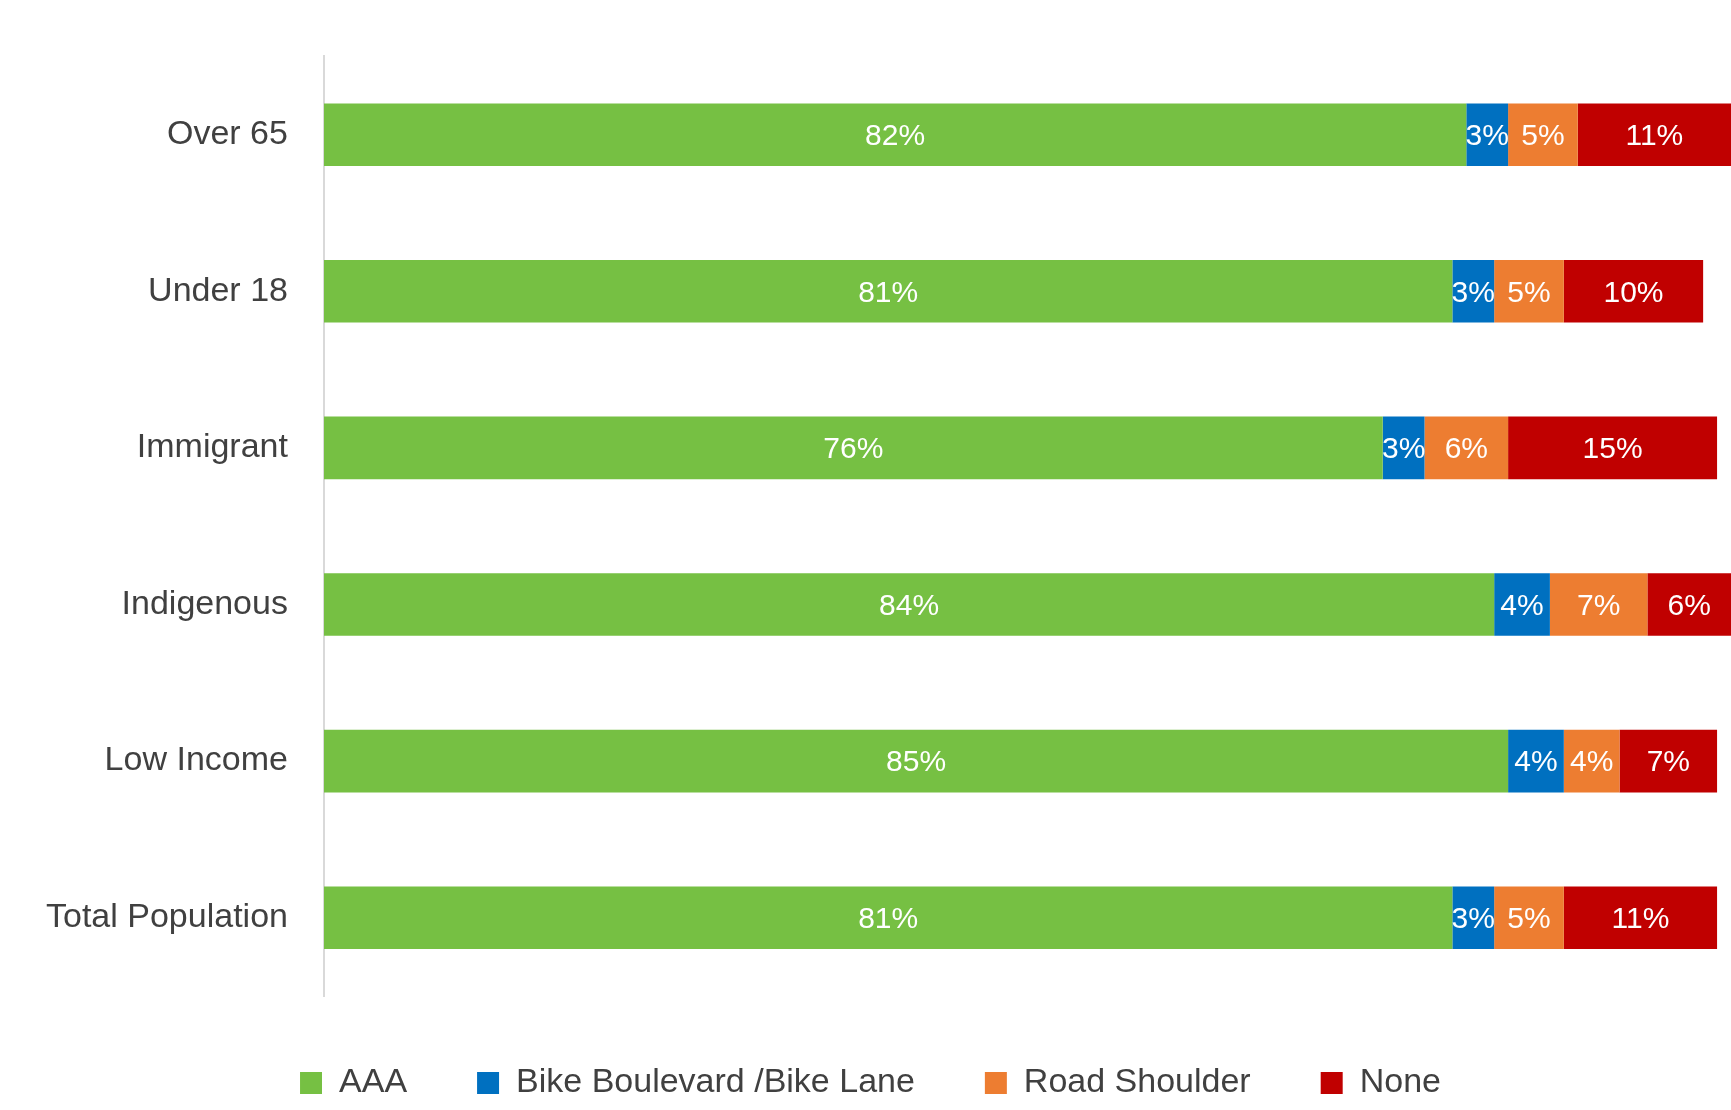 Image resolution: width=1731 pixels, height=1110 pixels. I want to click on data-label: 85%, so click(916, 761).